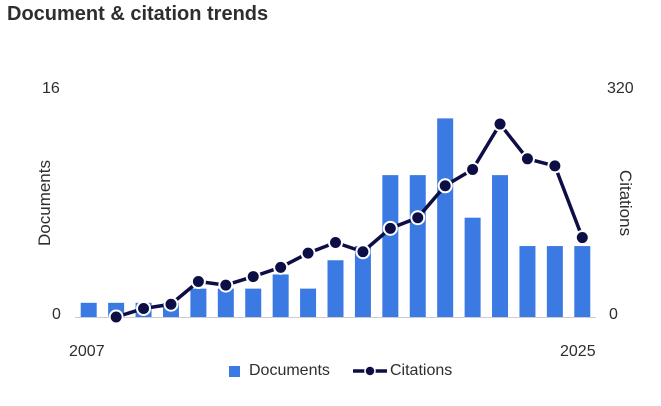  Describe the element at coordinates (421, 370) in the screenshot. I see `legend-citations-label: Citations` at that location.